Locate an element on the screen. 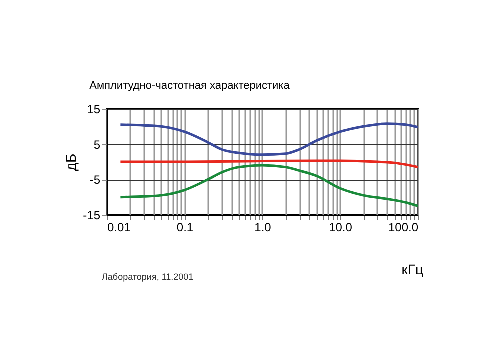  y-tick-label: 15 is located at coordinates (94, 109).